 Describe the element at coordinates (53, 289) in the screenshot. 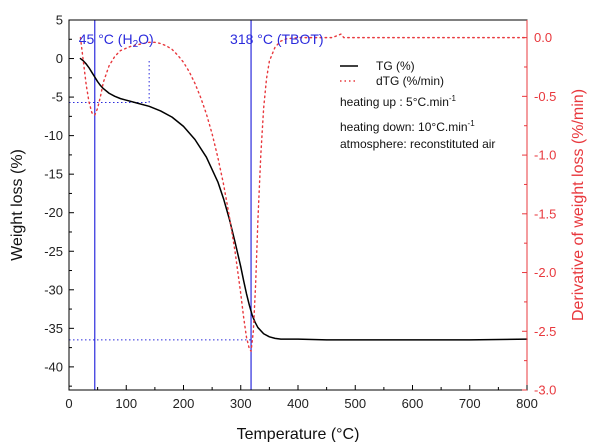

I see `y-tick-label: -30` at that location.